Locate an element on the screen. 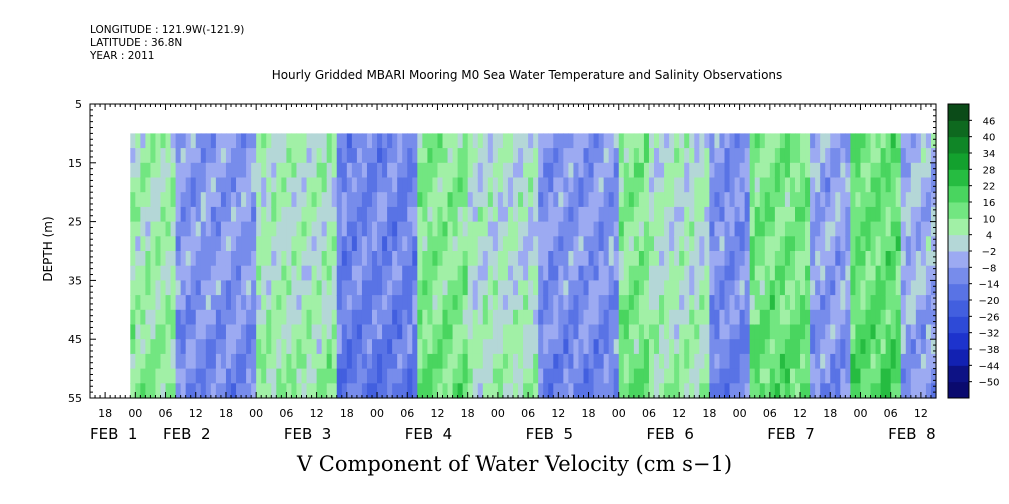  x-tick-label: 12 is located at coordinates (921, 413).